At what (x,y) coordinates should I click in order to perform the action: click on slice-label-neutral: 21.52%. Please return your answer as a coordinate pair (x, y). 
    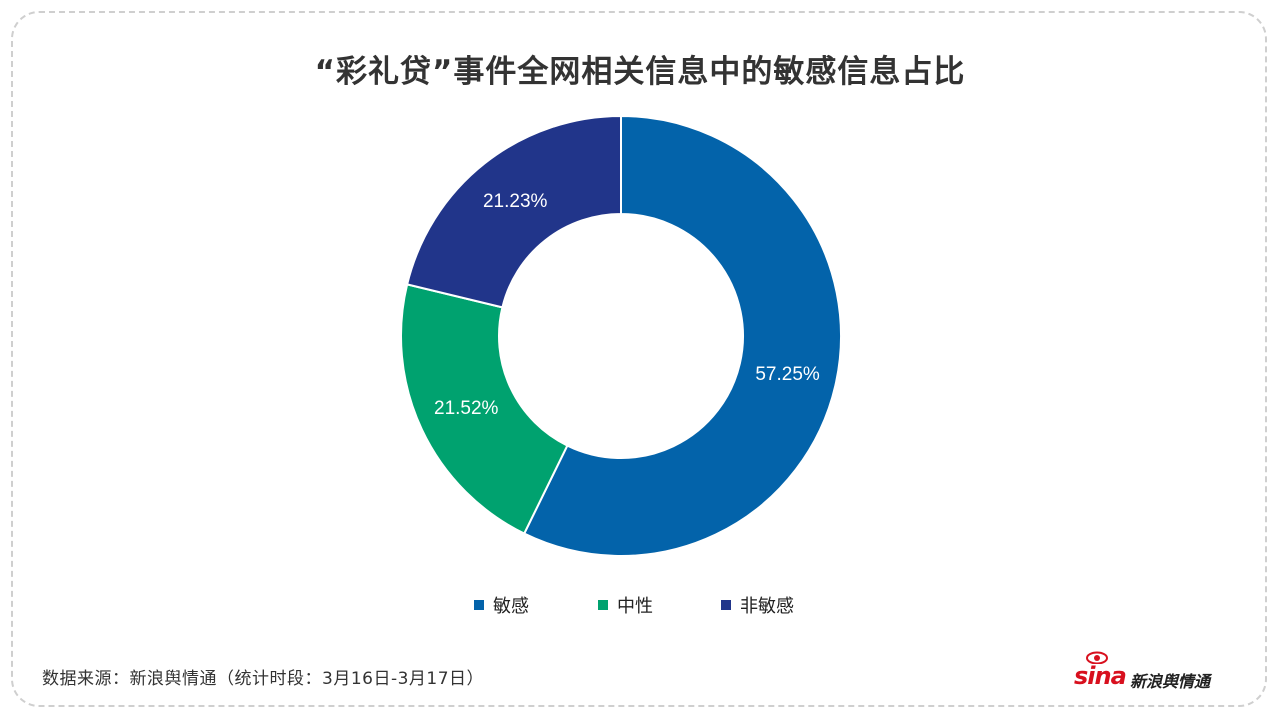
    Looking at the image, I should click on (466, 408).